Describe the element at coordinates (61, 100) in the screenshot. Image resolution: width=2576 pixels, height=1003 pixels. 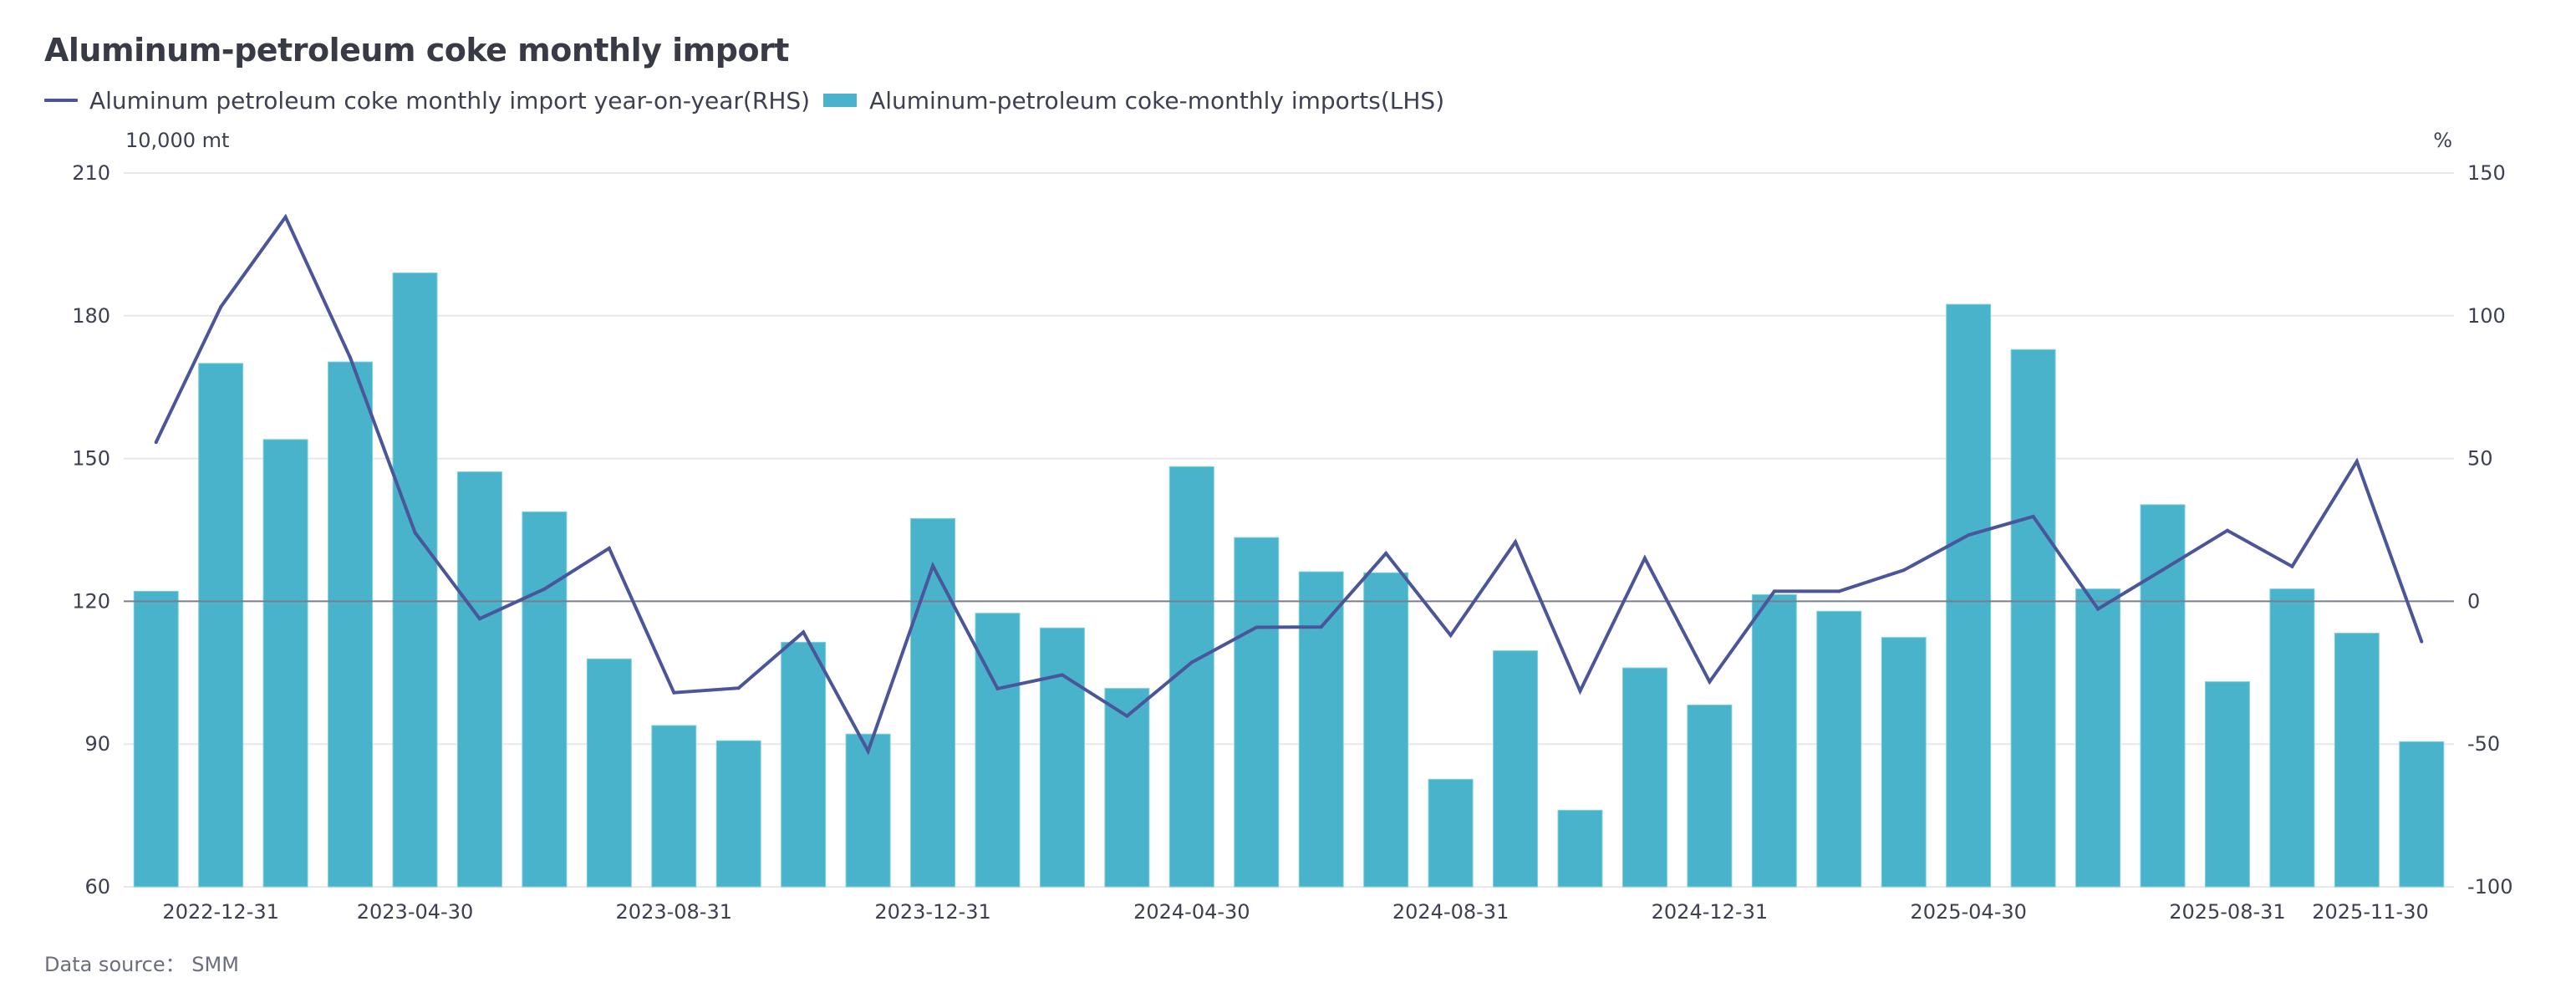
I see `line-series-icon` at that location.